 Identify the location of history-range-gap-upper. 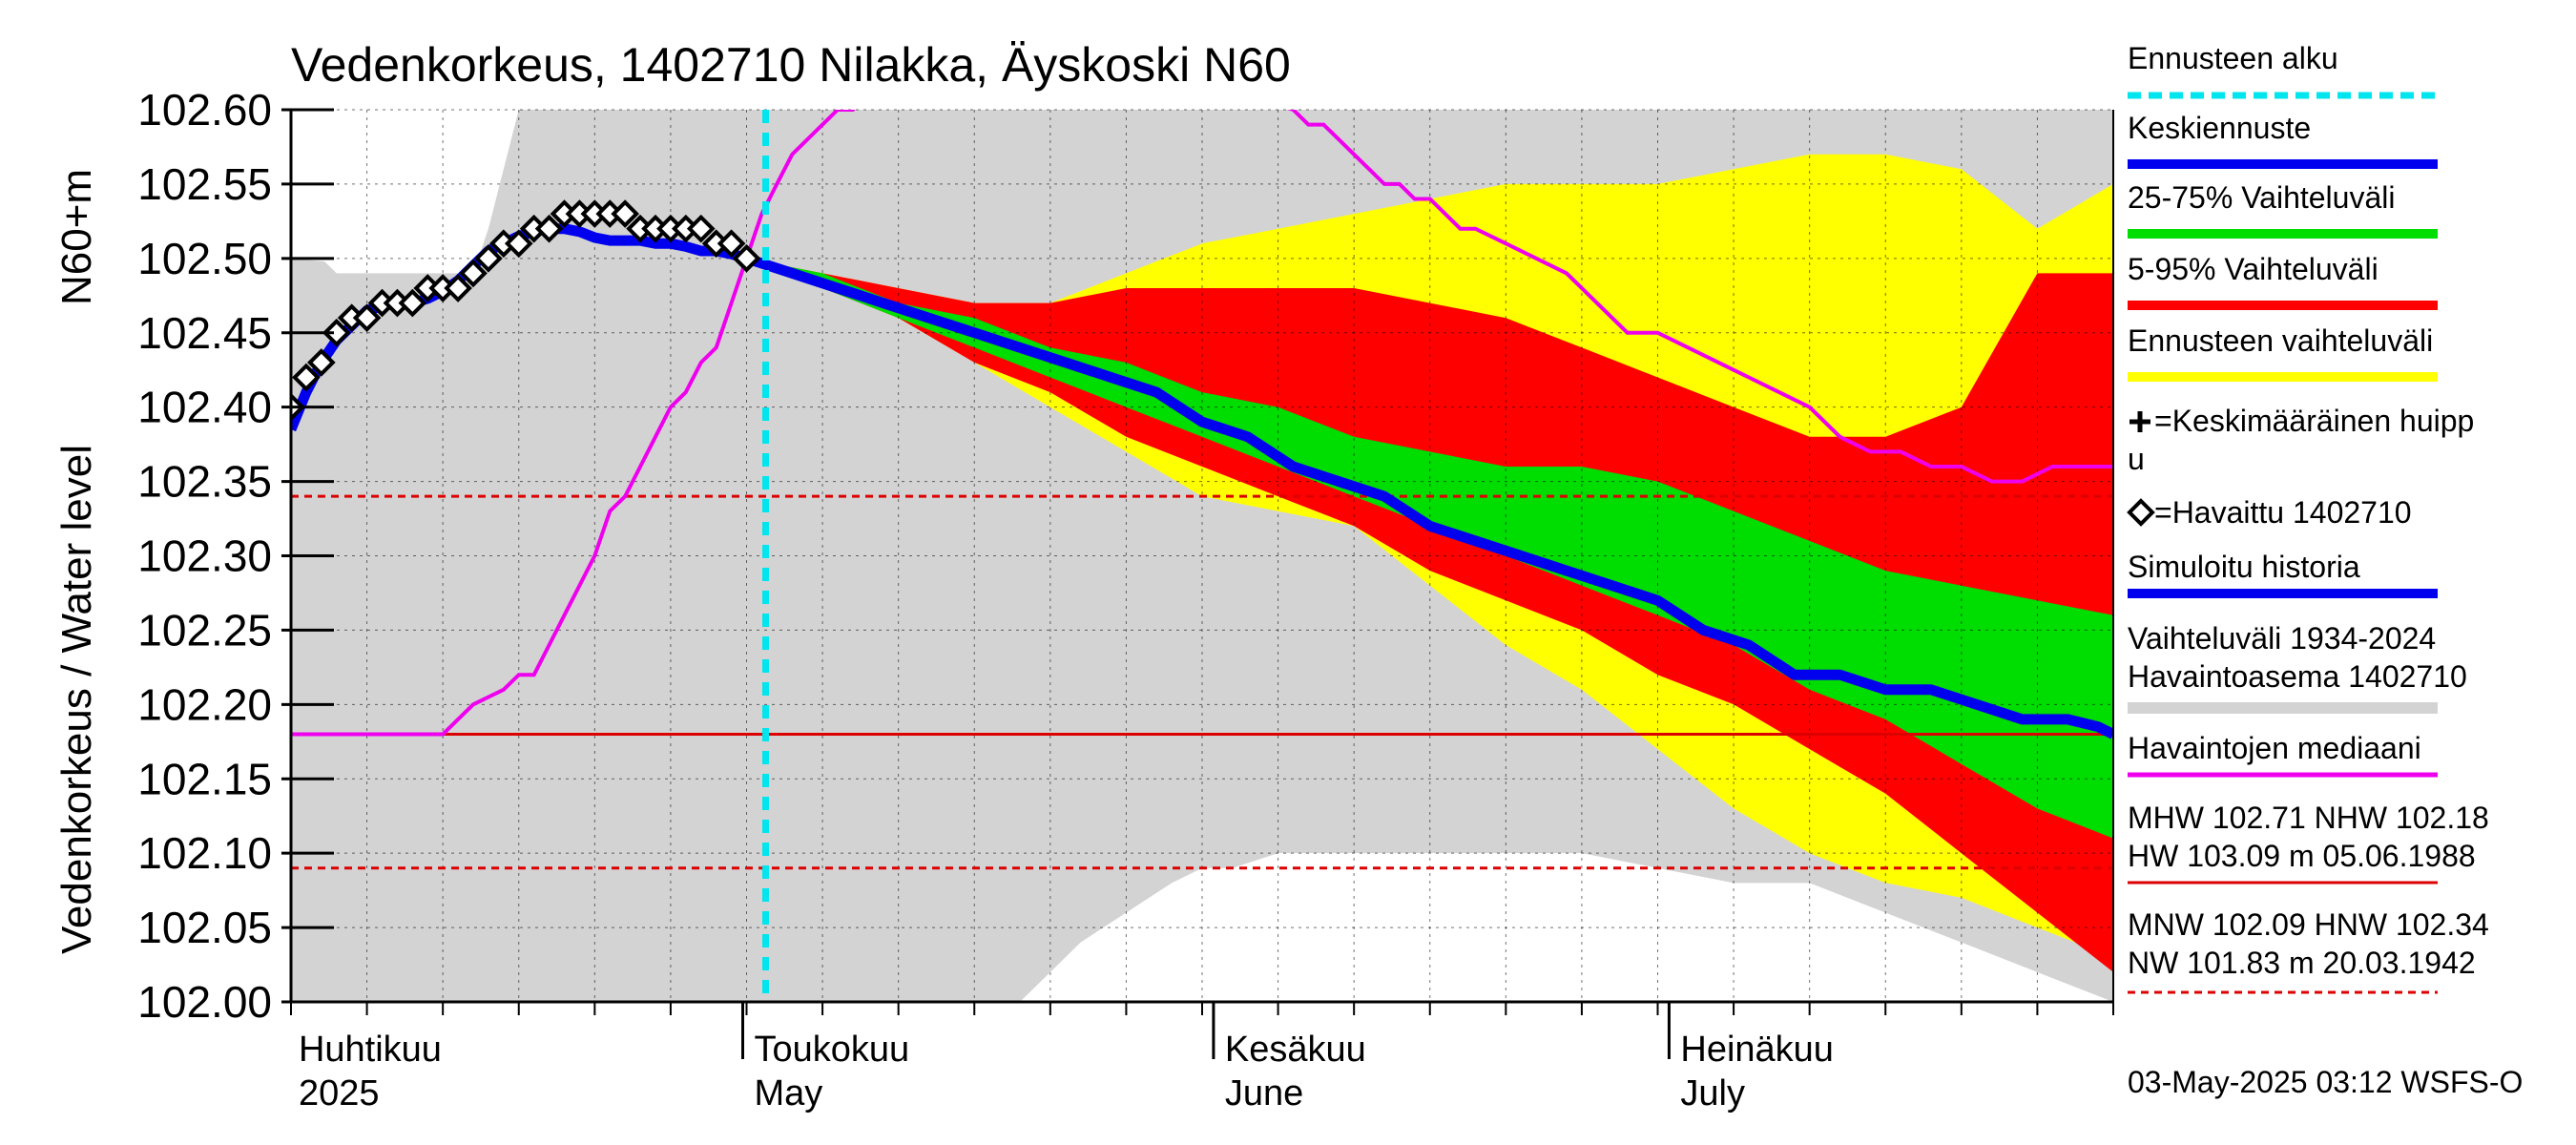
(405, 192).